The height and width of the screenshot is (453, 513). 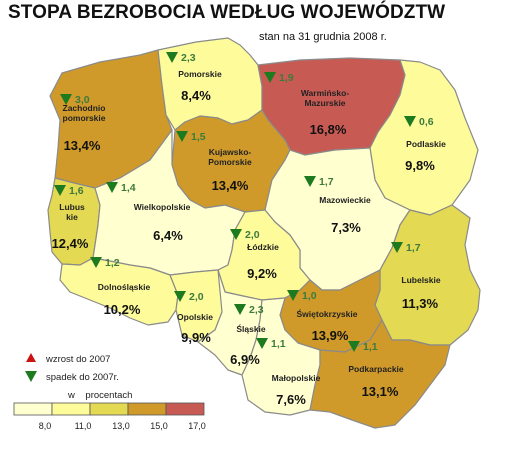 What do you see at coordinates (128, 188) in the screenshot?
I see `region-change-wielkopolskie: 1,4` at bounding box center [128, 188].